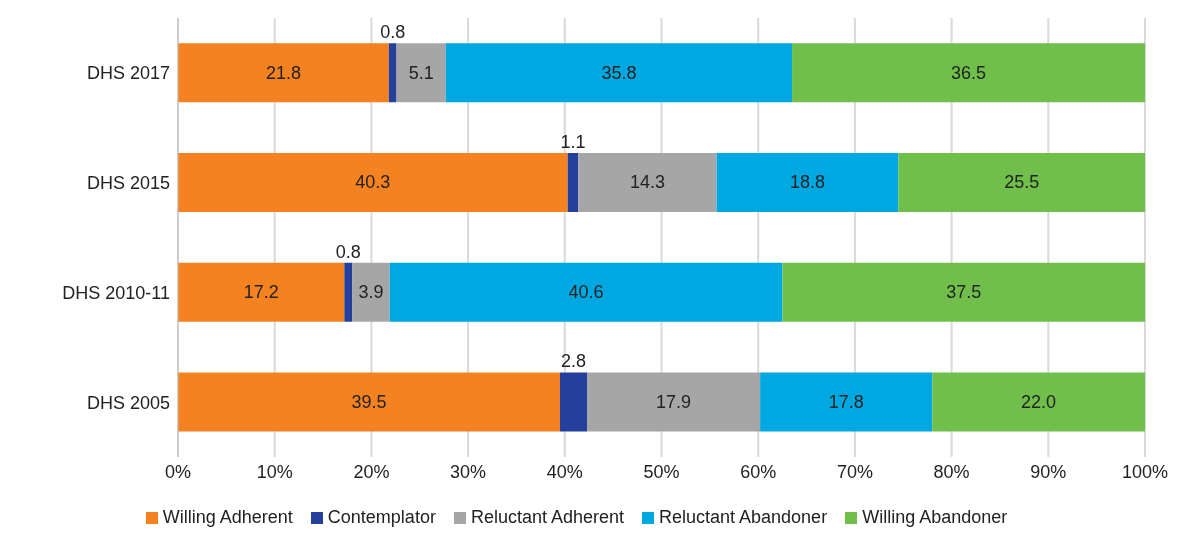  What do you see at coordinates (743, 517) in the screenshot?
I see `legend-label: Reluctant Abandoner` at bounding box center [743, 517].